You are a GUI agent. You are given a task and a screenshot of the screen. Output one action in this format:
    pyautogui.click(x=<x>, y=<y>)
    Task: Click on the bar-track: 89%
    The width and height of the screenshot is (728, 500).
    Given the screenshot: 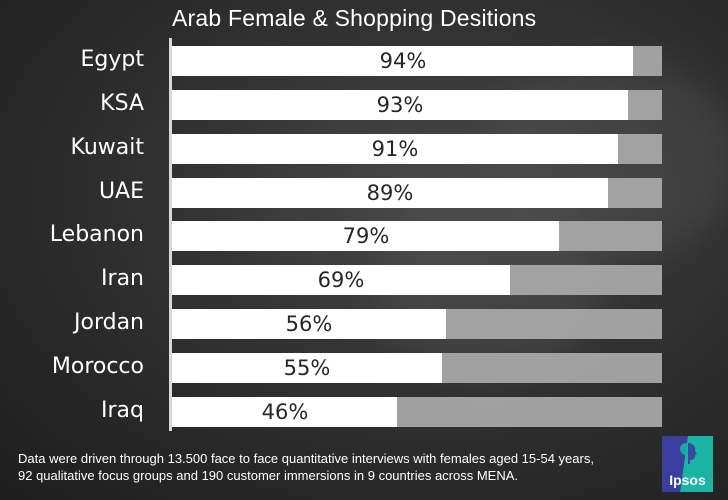 What is the action you would take?
    pyautogui.click(x=417, y=193)
    